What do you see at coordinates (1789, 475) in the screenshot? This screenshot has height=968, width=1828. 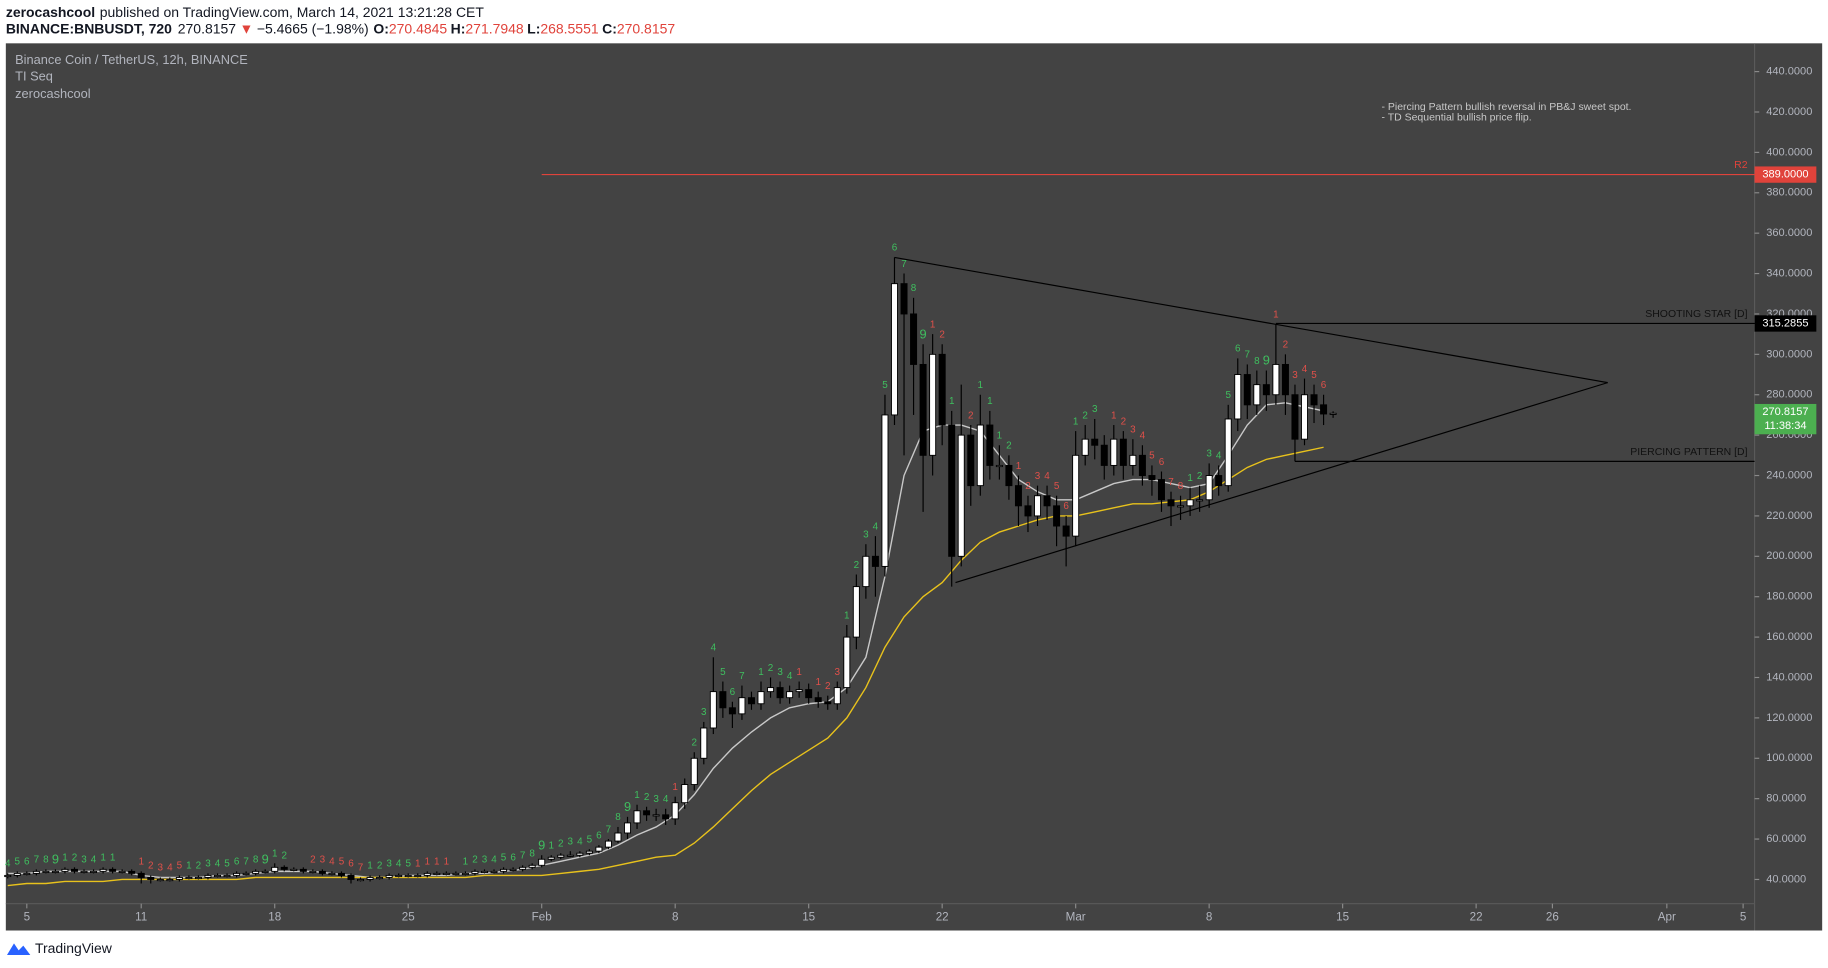 I see `y-tick-label: 240.0000` at bounding box center [1789, 475].